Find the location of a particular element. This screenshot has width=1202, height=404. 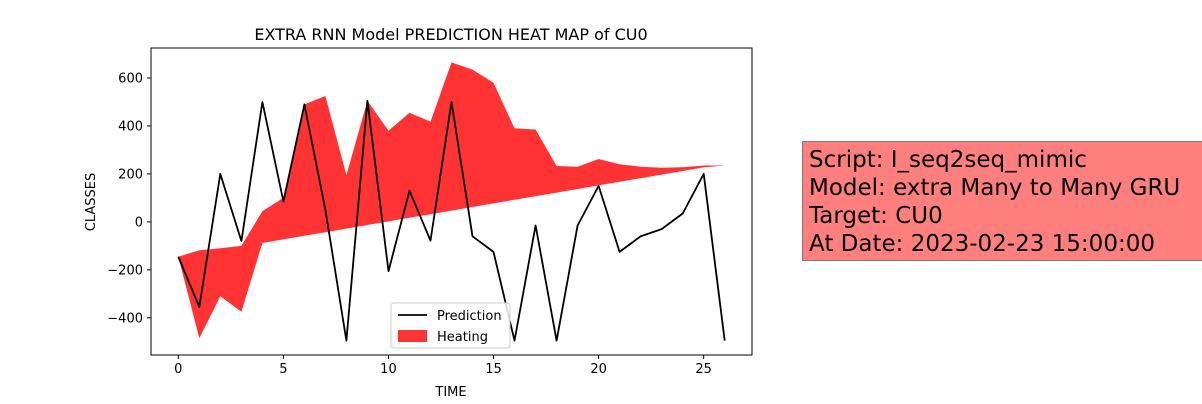

x-tick-label: 20 is located at coordinates (598, 369).